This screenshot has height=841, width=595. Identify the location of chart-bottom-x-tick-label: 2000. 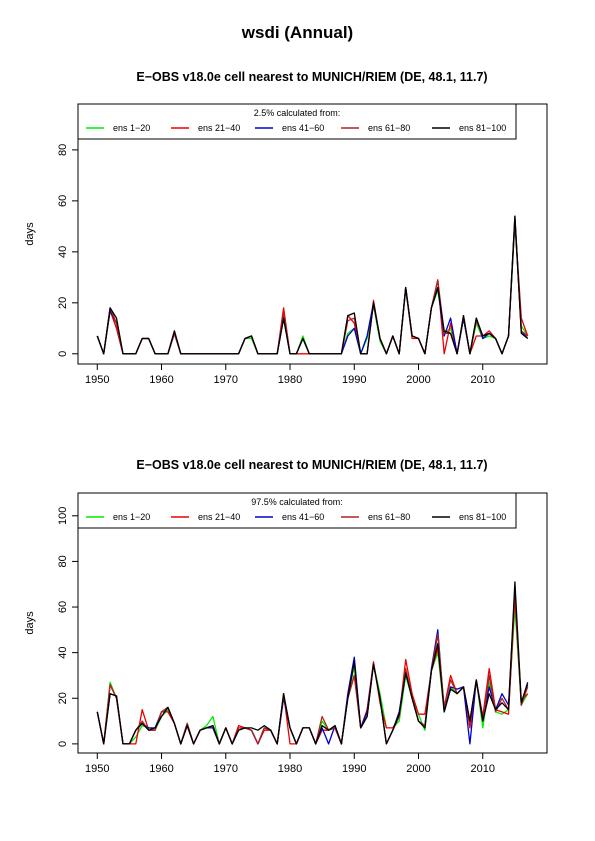
(418, 769).